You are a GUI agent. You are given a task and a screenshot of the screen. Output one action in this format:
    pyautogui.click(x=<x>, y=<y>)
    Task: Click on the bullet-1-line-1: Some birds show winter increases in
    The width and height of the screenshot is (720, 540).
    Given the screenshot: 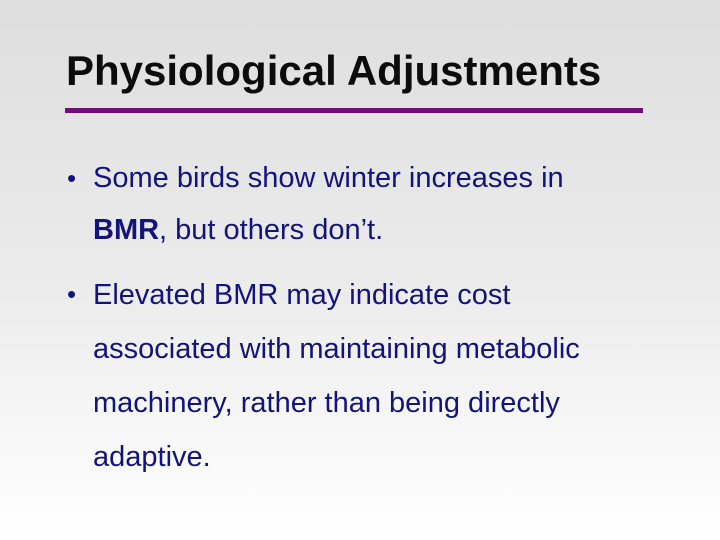 What is the action you would take?
    pyautogui.click(x=328, y=178)
    